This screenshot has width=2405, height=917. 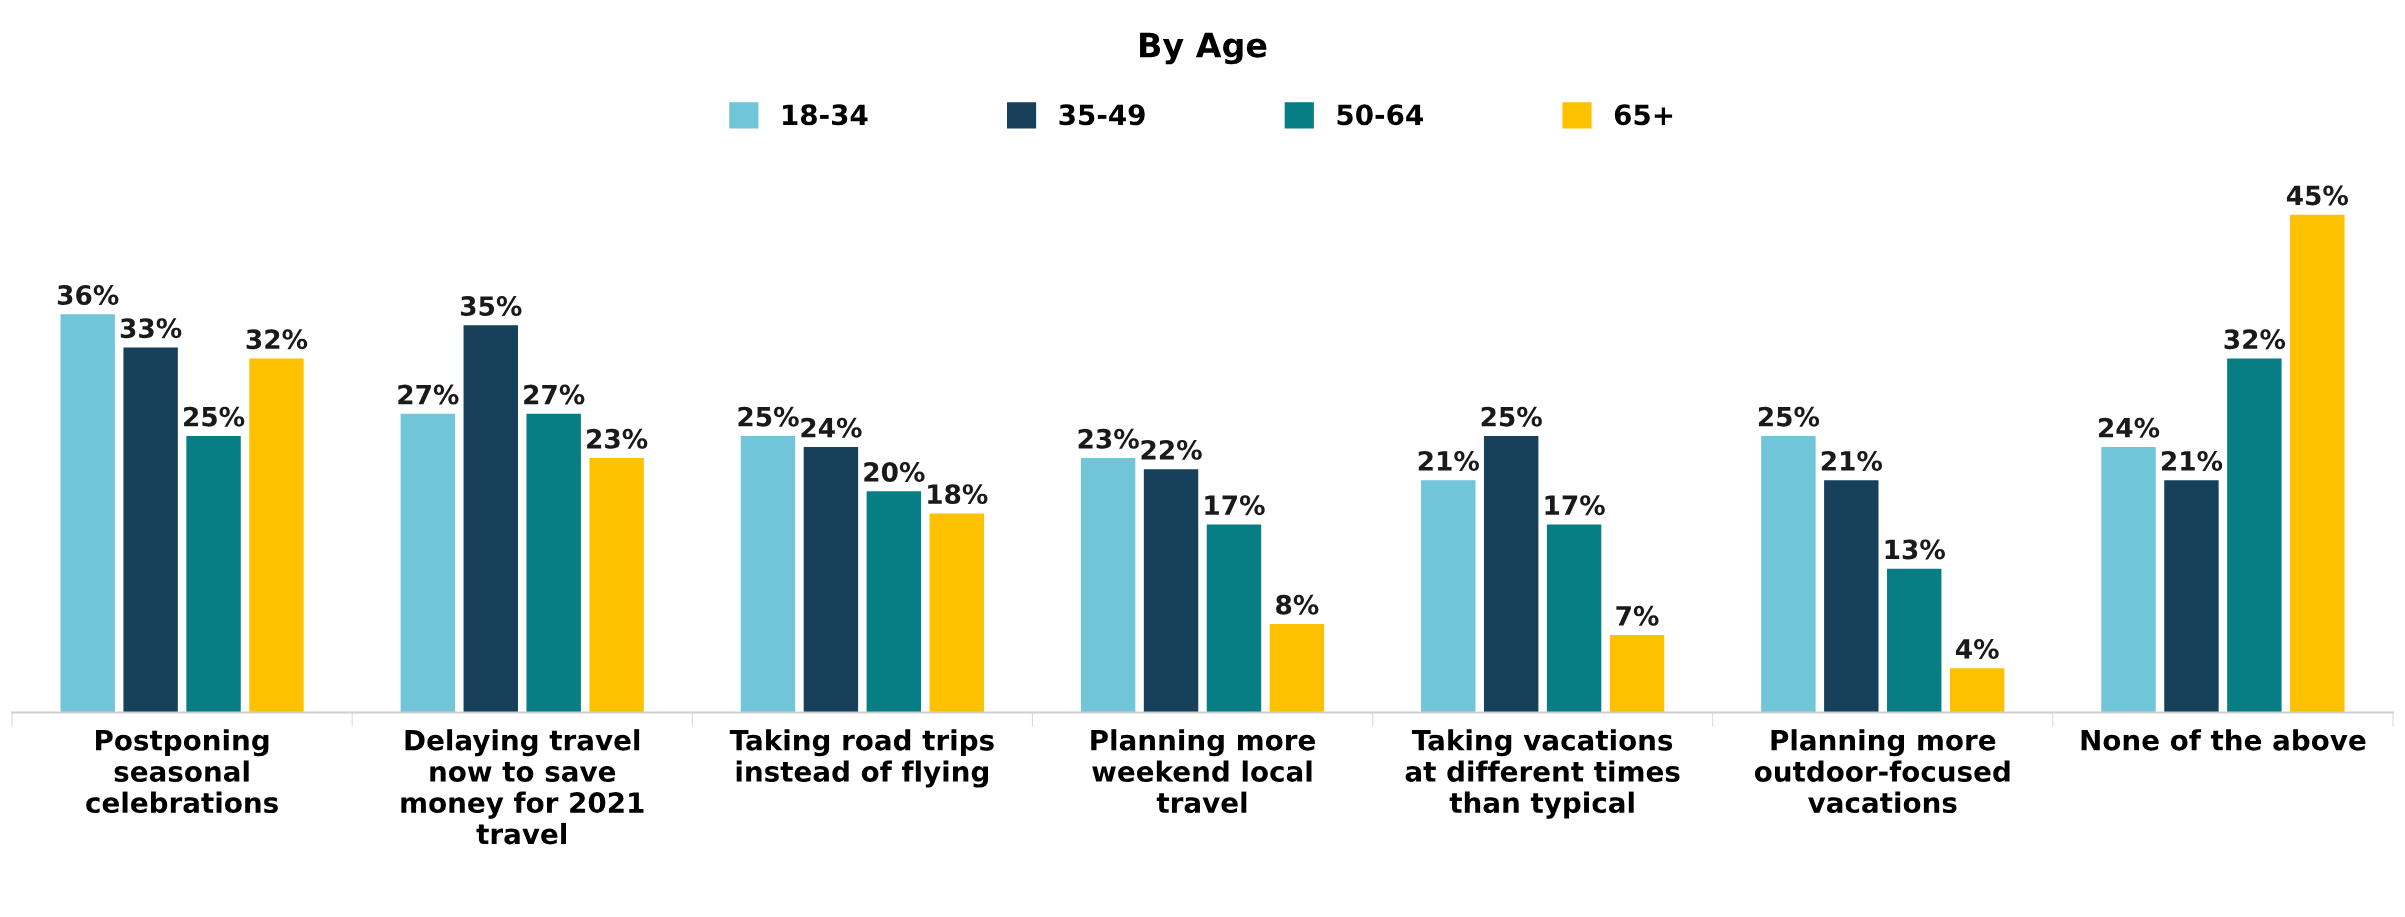 I want to click on data-label: 35%, so click(x=491, y=306).